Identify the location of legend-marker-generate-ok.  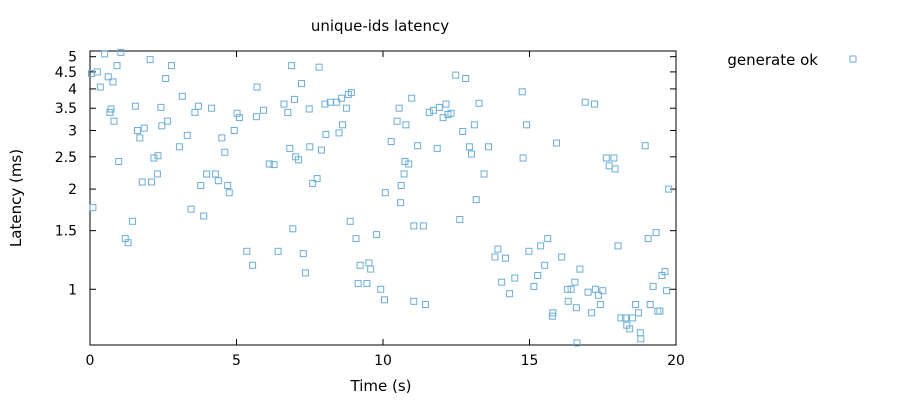
(853, 59).